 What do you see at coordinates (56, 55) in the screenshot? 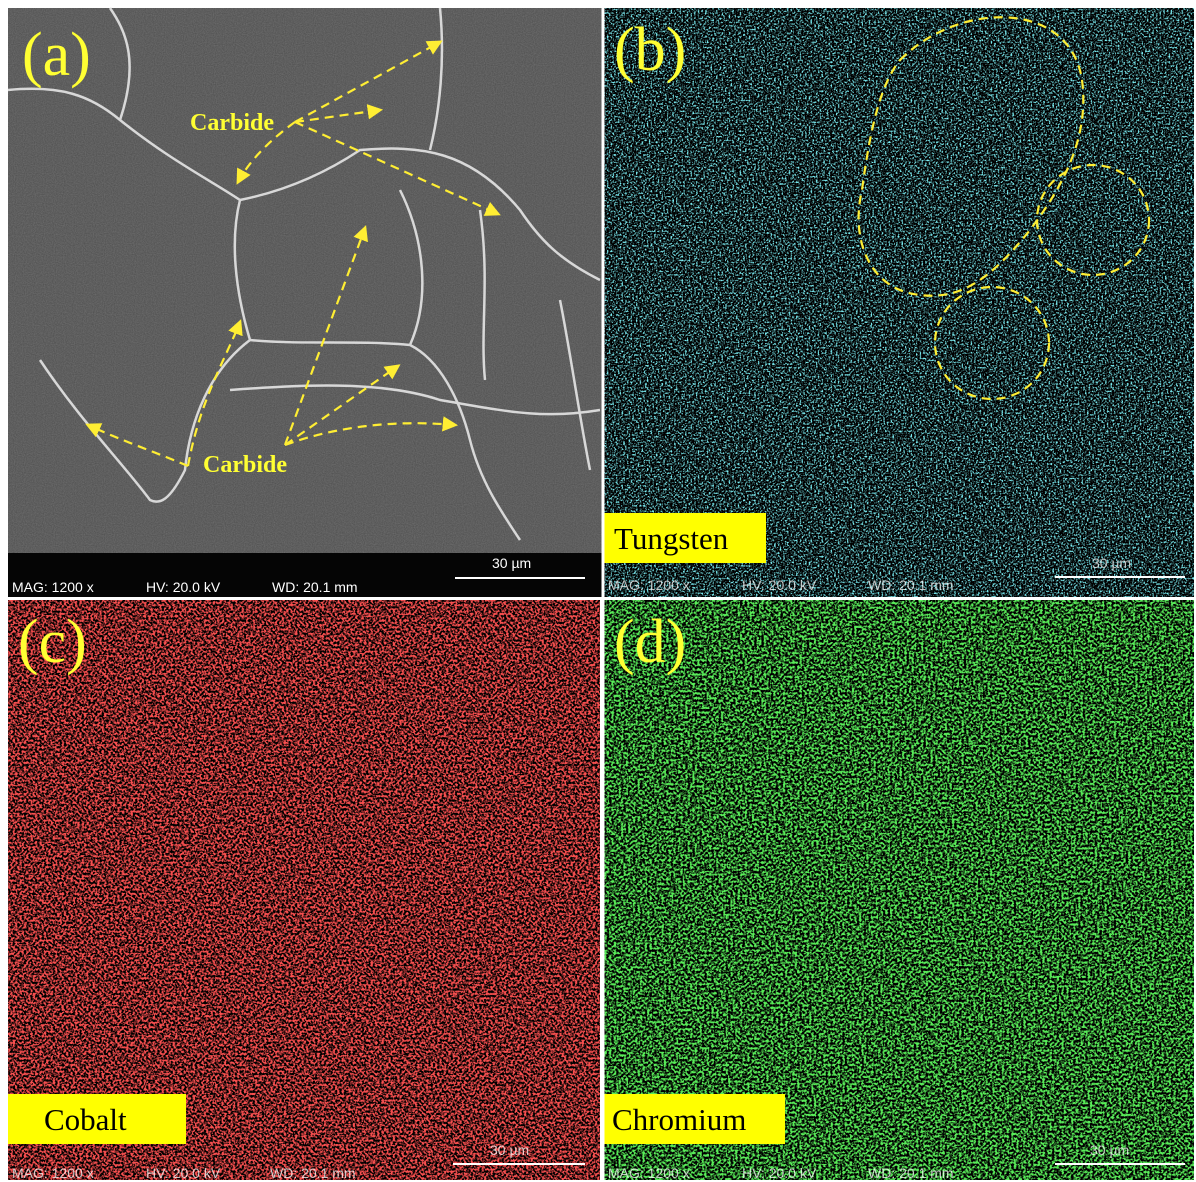
I see `panel-label: (a)` at bounding box center [56, 55].